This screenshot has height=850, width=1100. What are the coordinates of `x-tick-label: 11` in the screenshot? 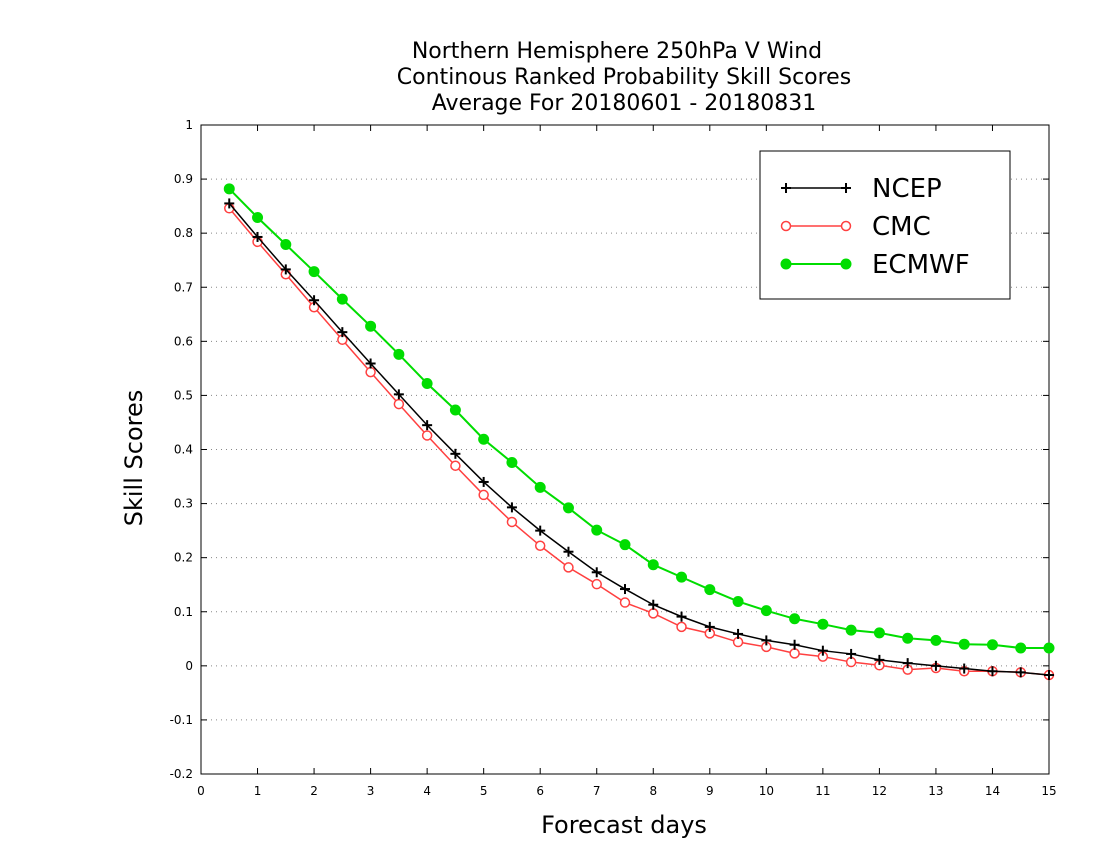 It's located at (822, 791).